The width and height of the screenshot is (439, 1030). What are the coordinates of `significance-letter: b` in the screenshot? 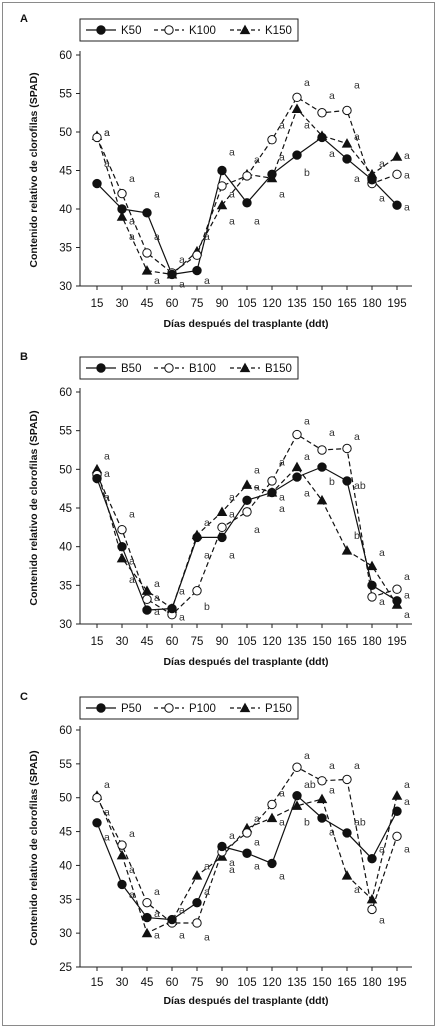 It's located at (307, 822).